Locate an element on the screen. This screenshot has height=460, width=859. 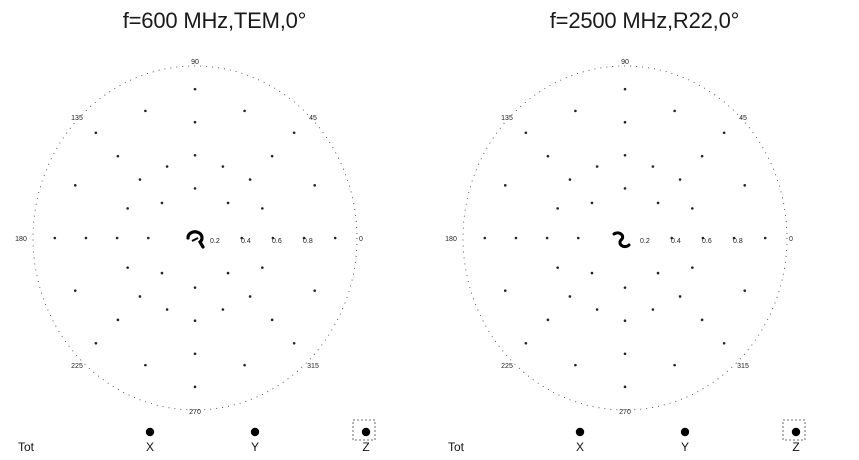
legend-label: X is located at coordinates (580, 447).